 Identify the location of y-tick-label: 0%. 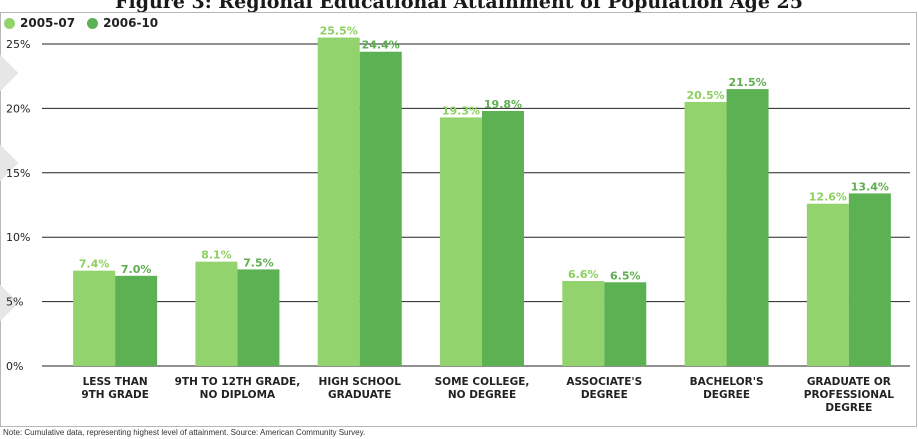
(14, 366).